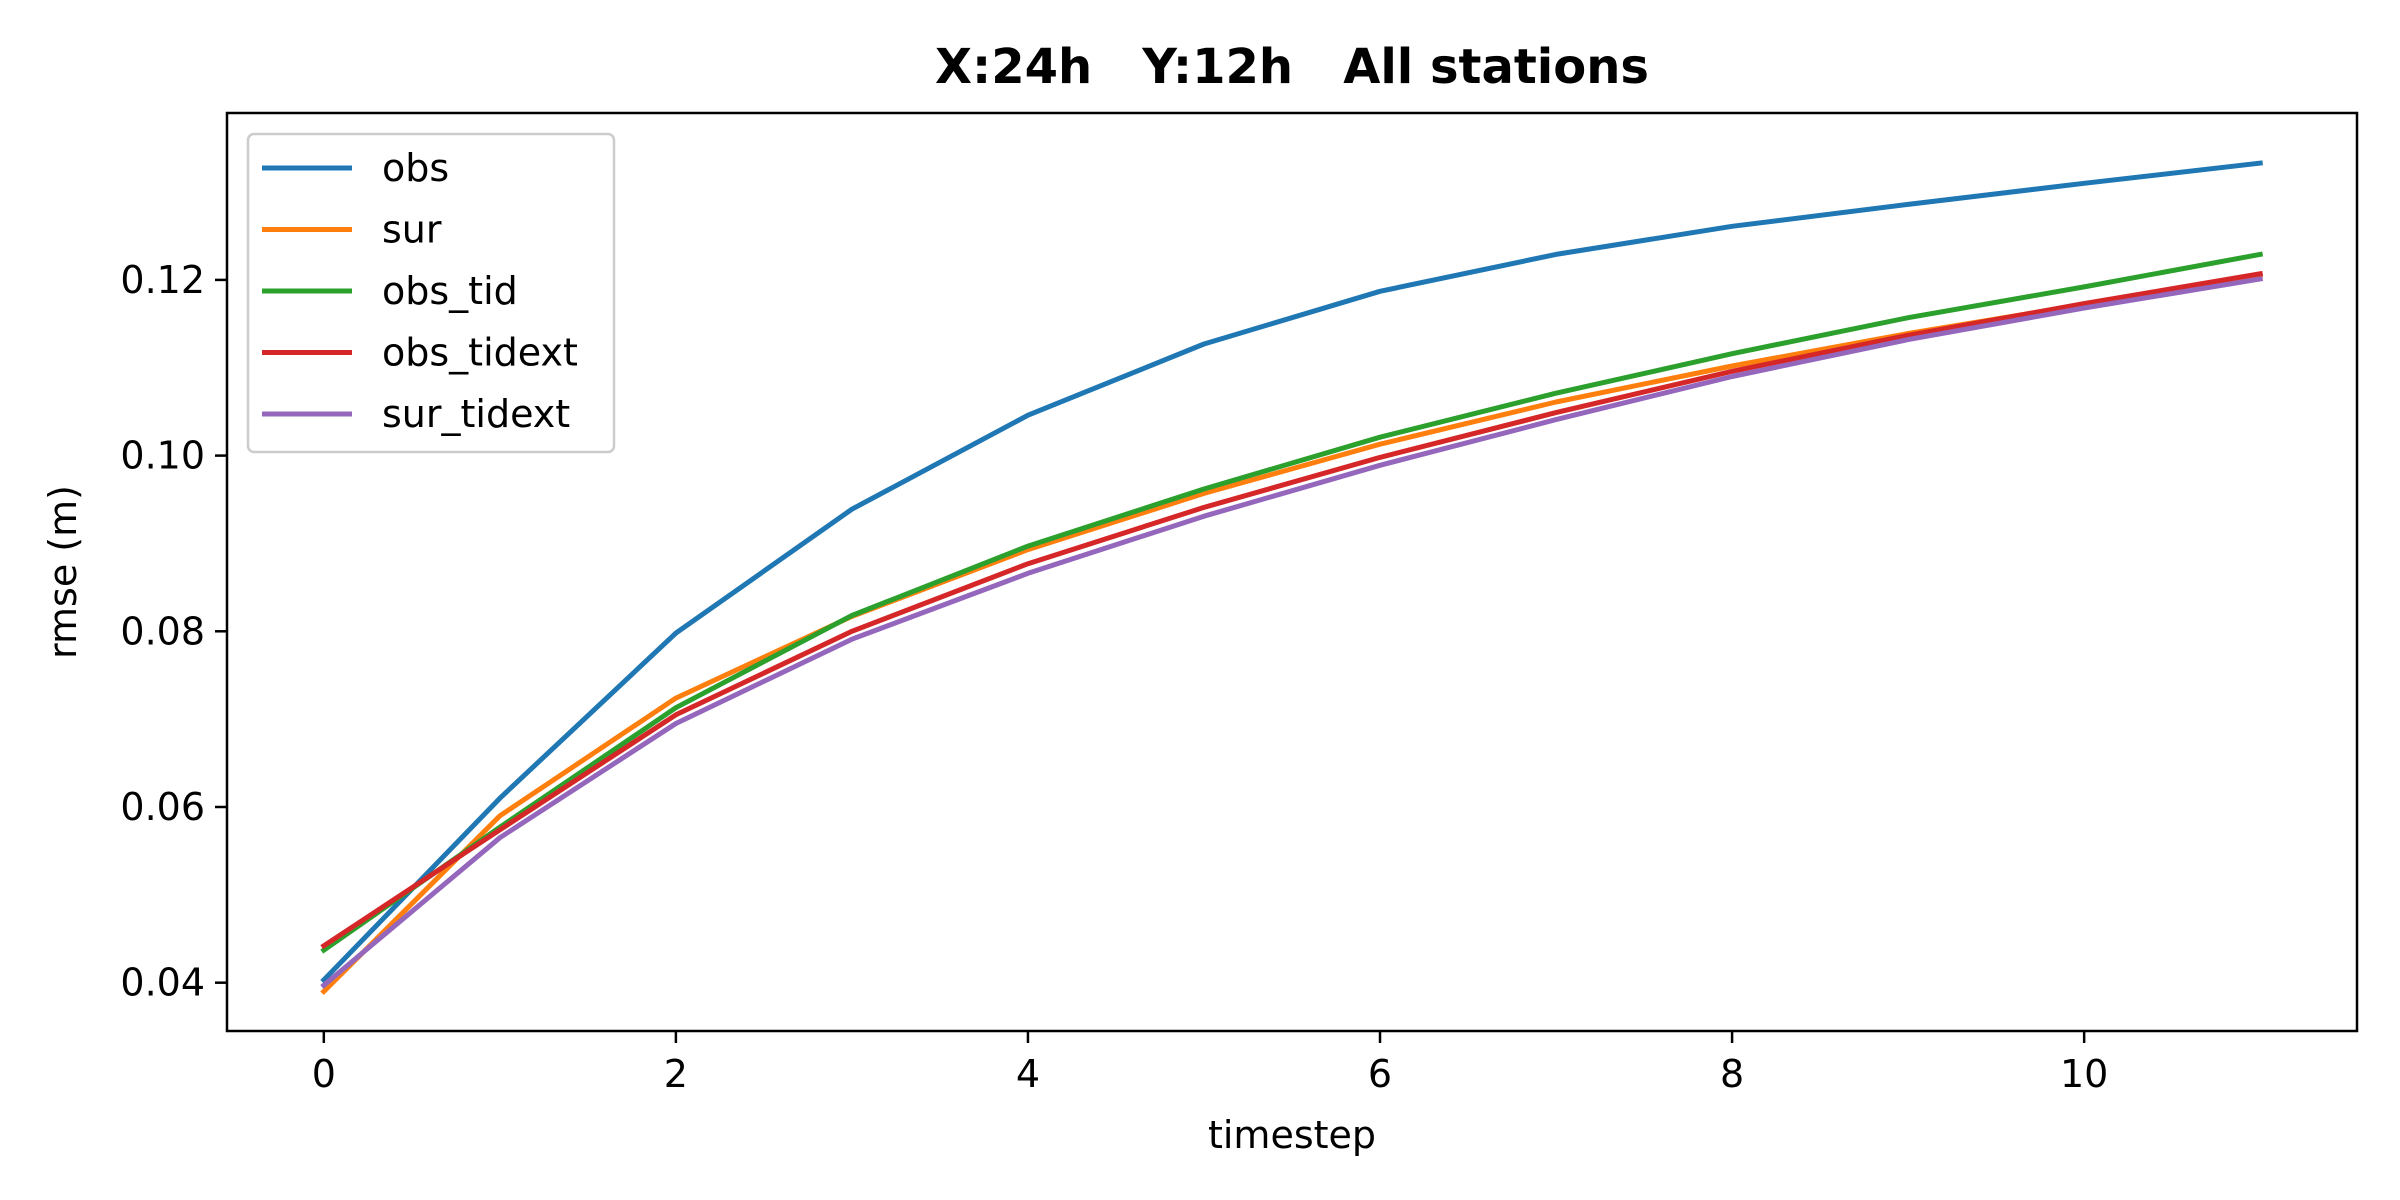  I want to click on legend-label: obs_tid, so click(450, 291).